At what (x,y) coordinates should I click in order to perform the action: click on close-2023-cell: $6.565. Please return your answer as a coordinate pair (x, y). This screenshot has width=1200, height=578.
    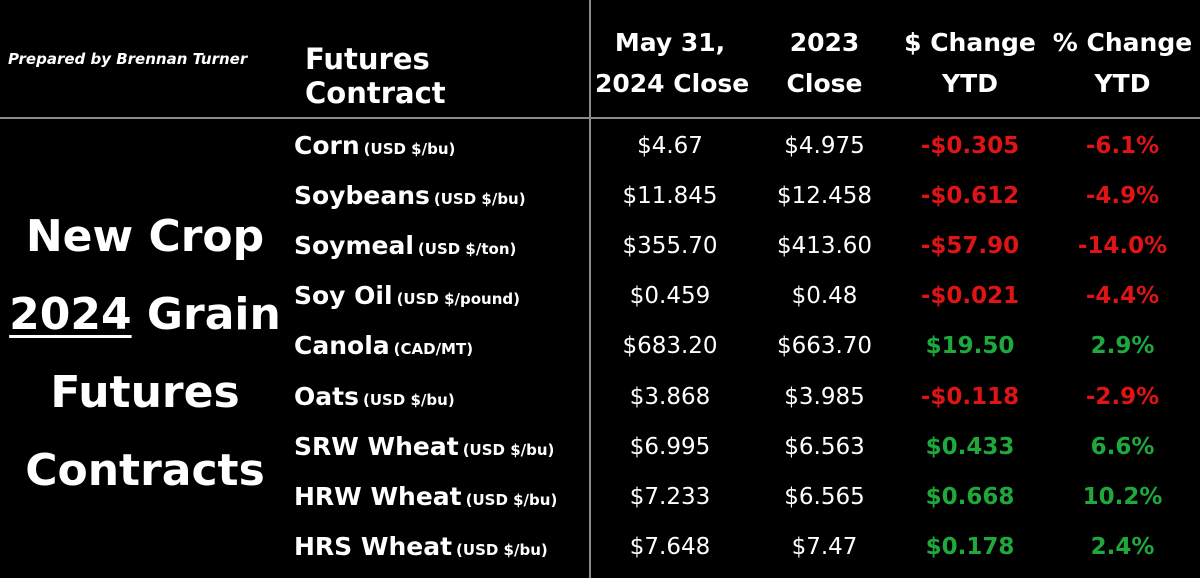
    Looking at the image, I should click on (824, 497).